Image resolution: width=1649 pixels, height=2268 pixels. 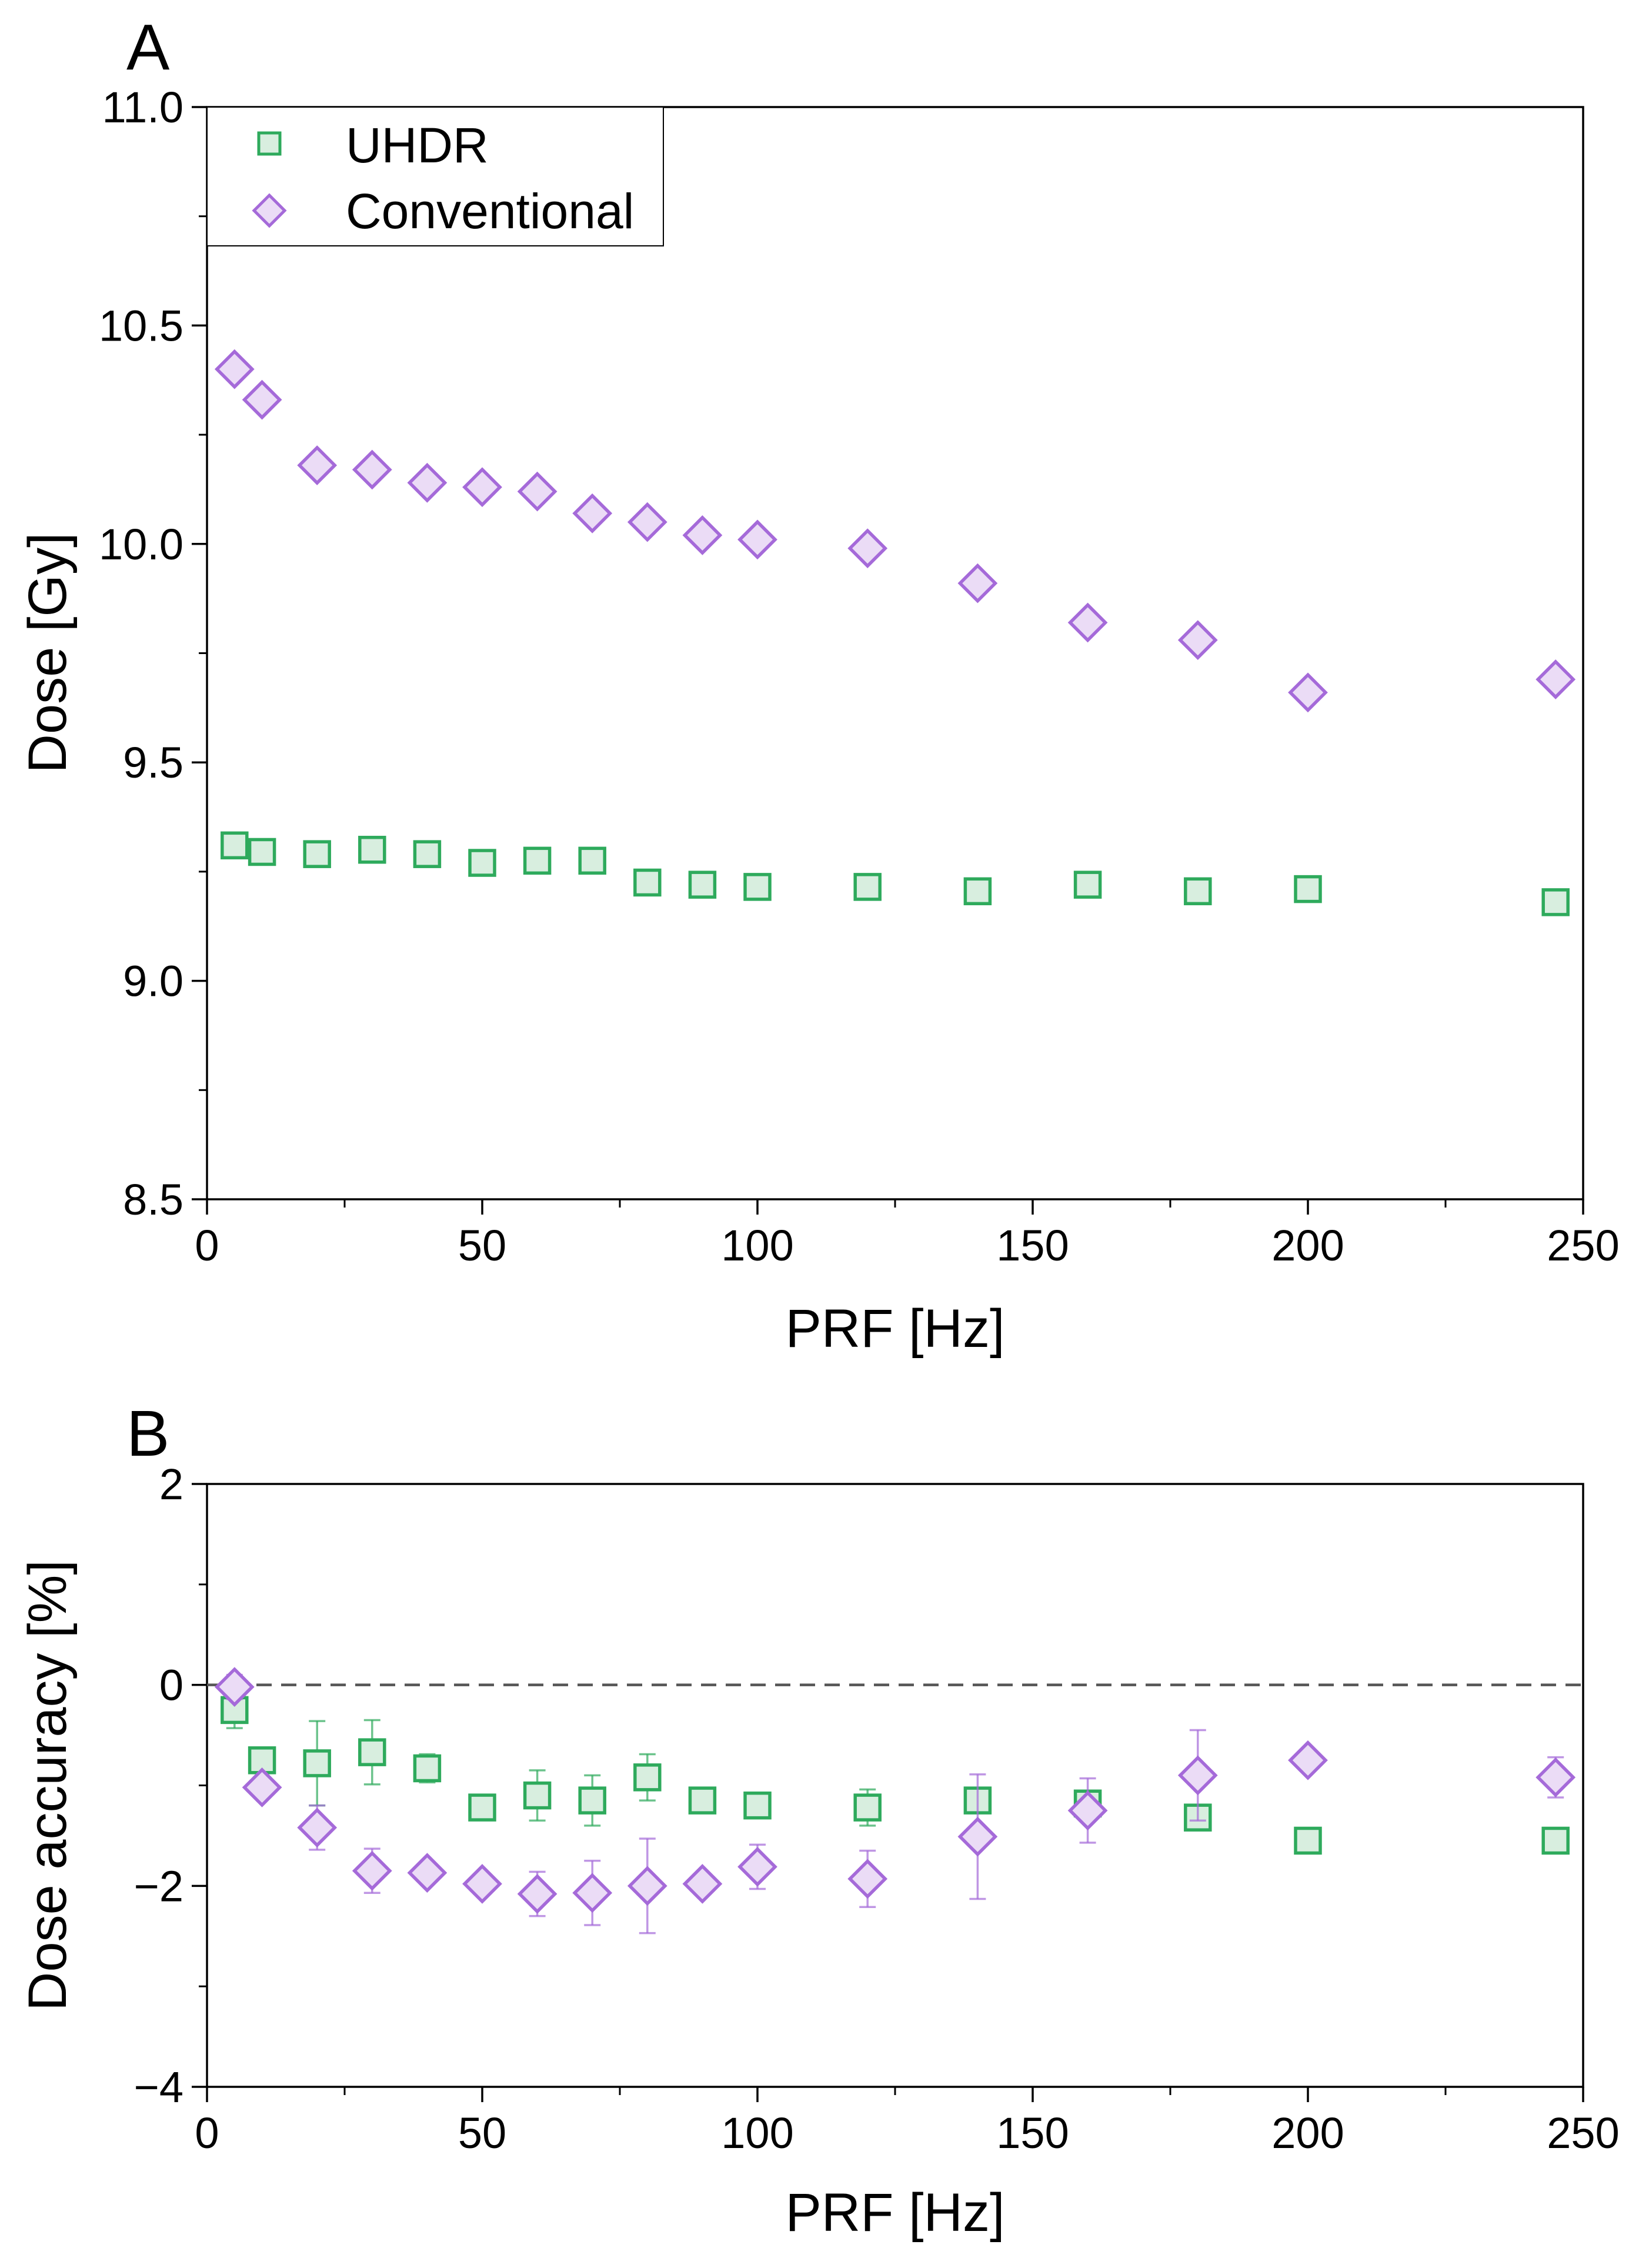 I want to click on y-tick-label: 9.0, so click(x=153, y=981).